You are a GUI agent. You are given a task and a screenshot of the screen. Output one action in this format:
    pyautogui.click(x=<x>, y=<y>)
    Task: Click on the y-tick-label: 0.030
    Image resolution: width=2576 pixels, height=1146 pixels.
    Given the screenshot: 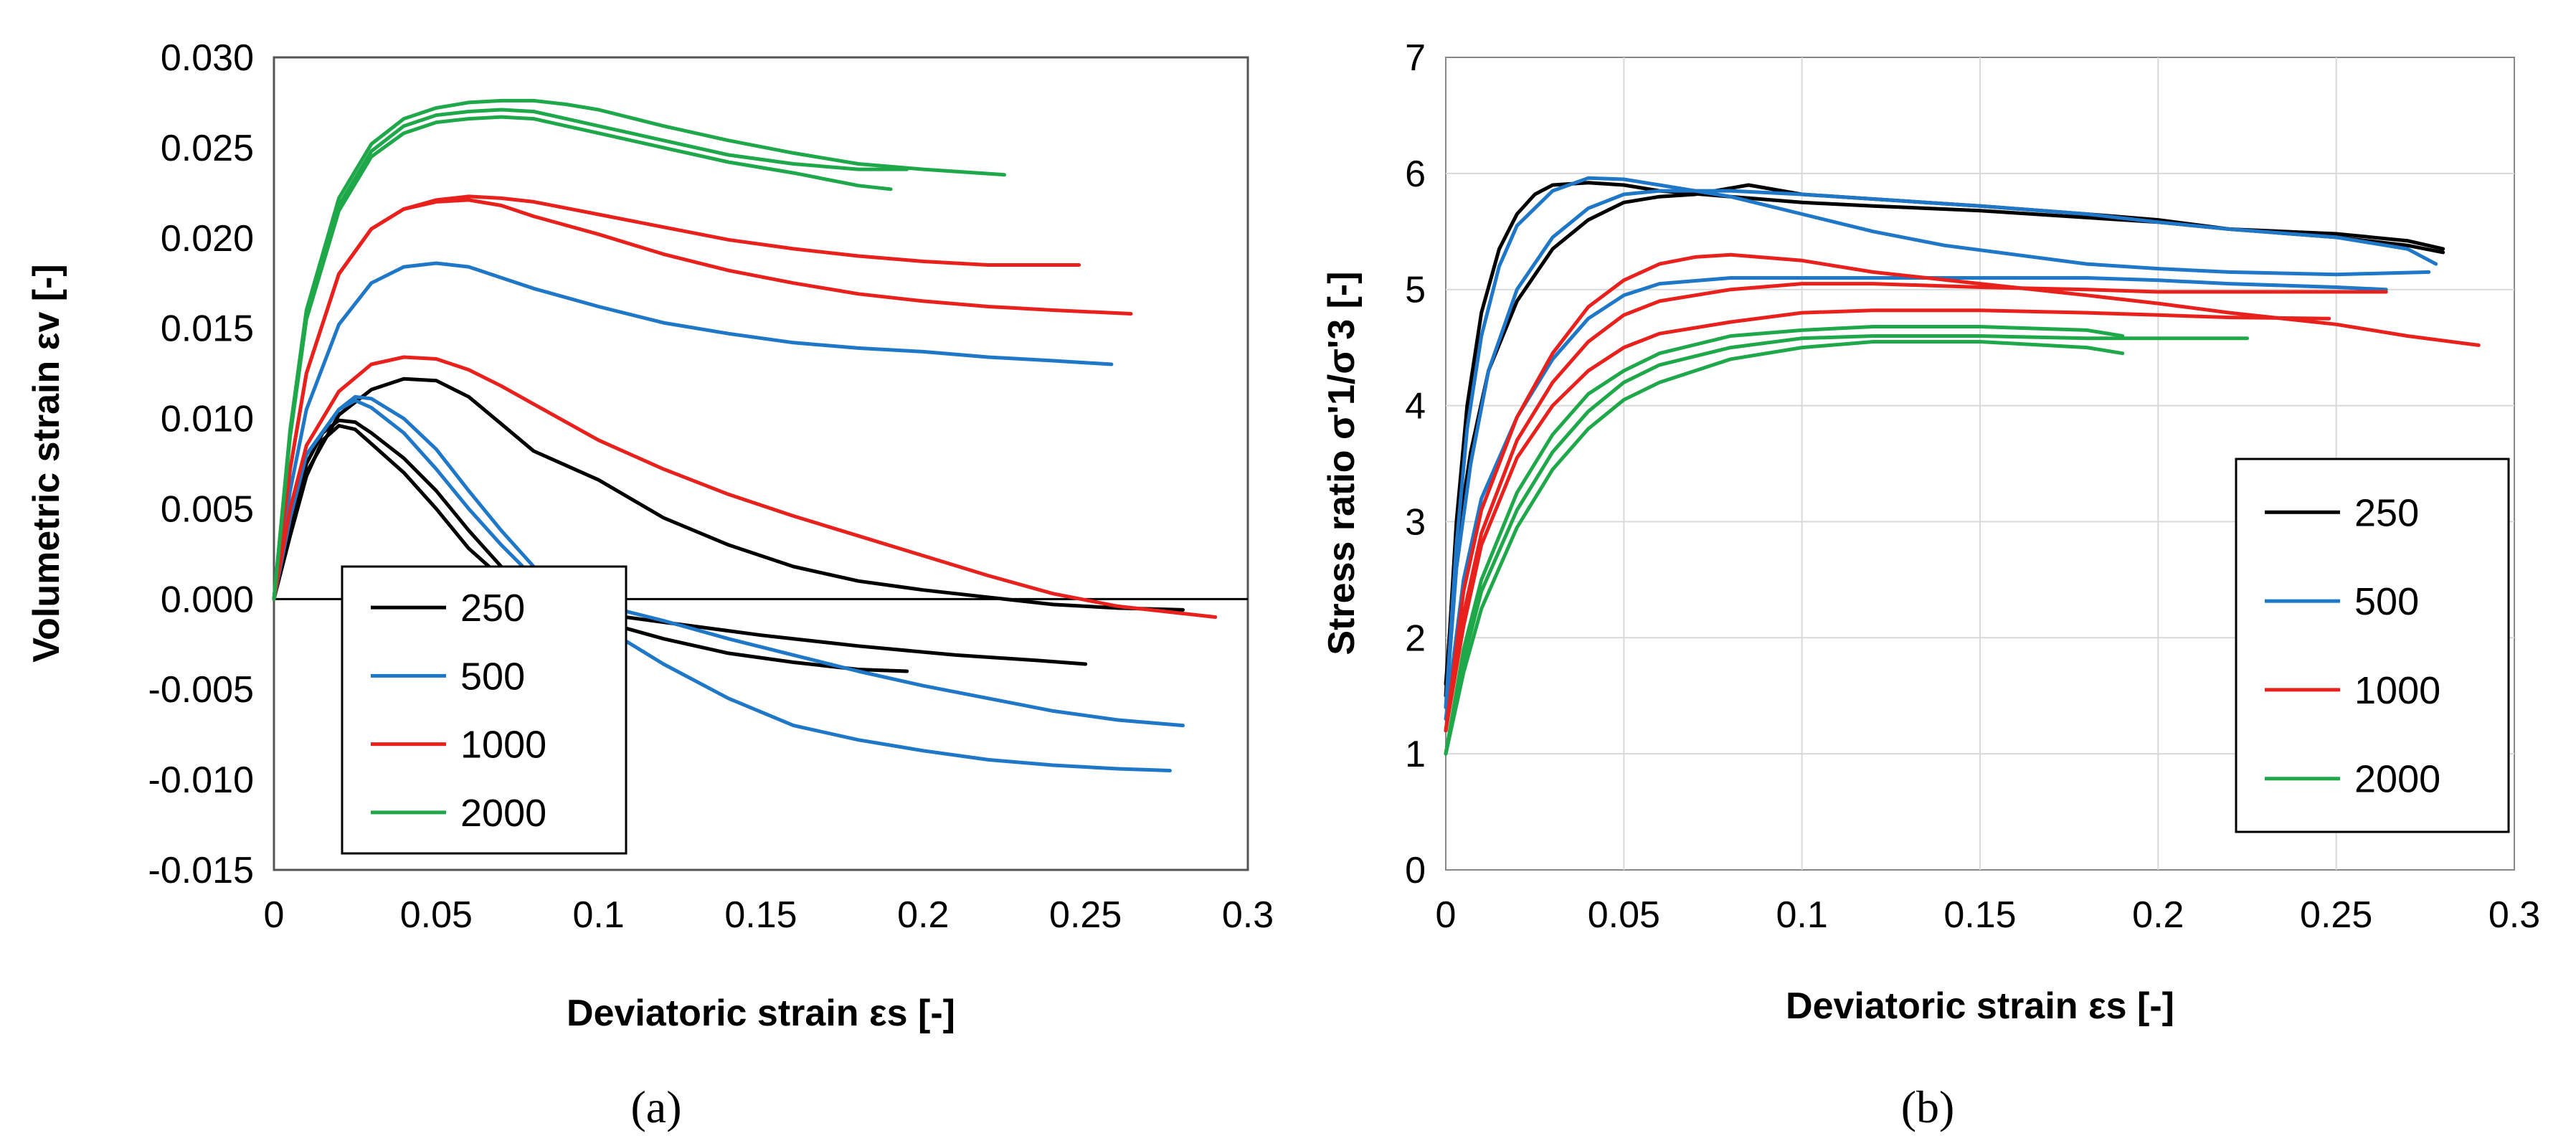 What is the action you would take?
    pyautogui.click(x=207, y=58)
    